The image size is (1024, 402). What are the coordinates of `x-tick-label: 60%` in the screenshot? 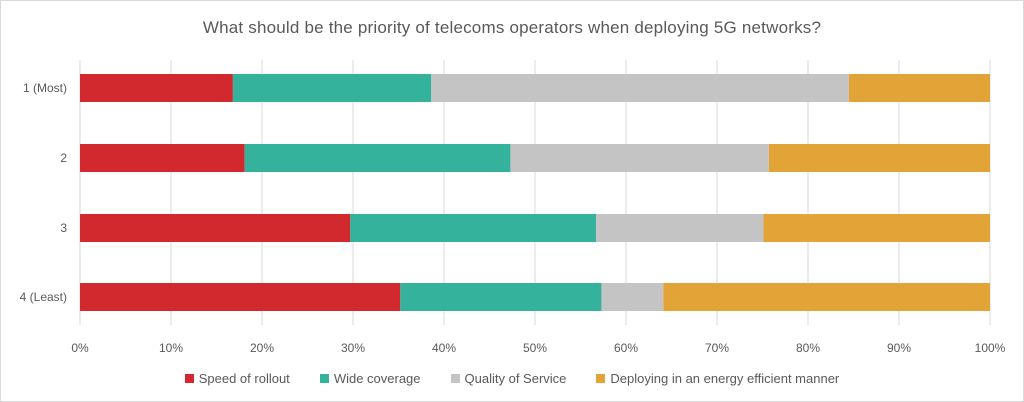 It's located at (626, 348).